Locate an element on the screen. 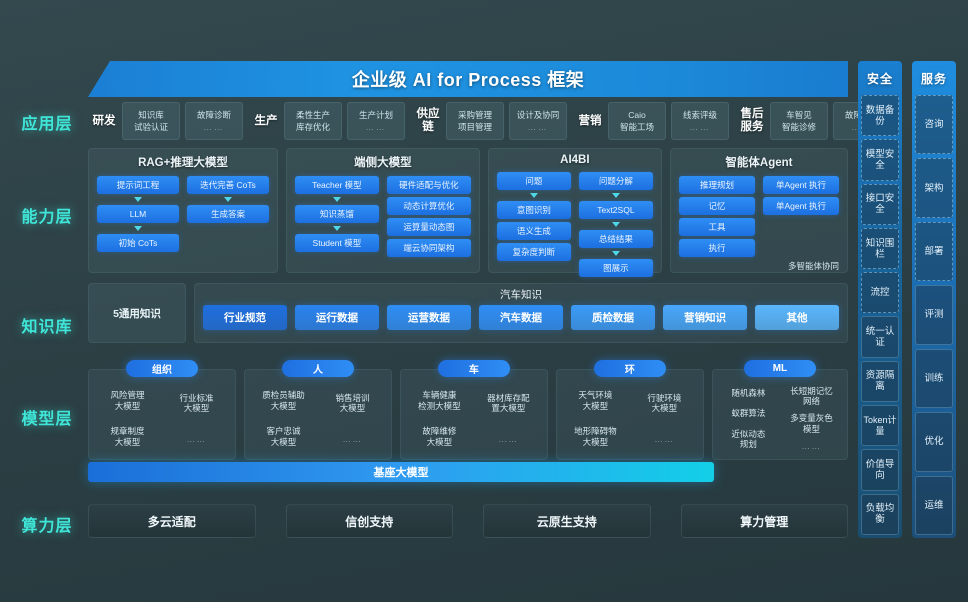  model-column-tag: 环 is located at coordinates (629, 368).